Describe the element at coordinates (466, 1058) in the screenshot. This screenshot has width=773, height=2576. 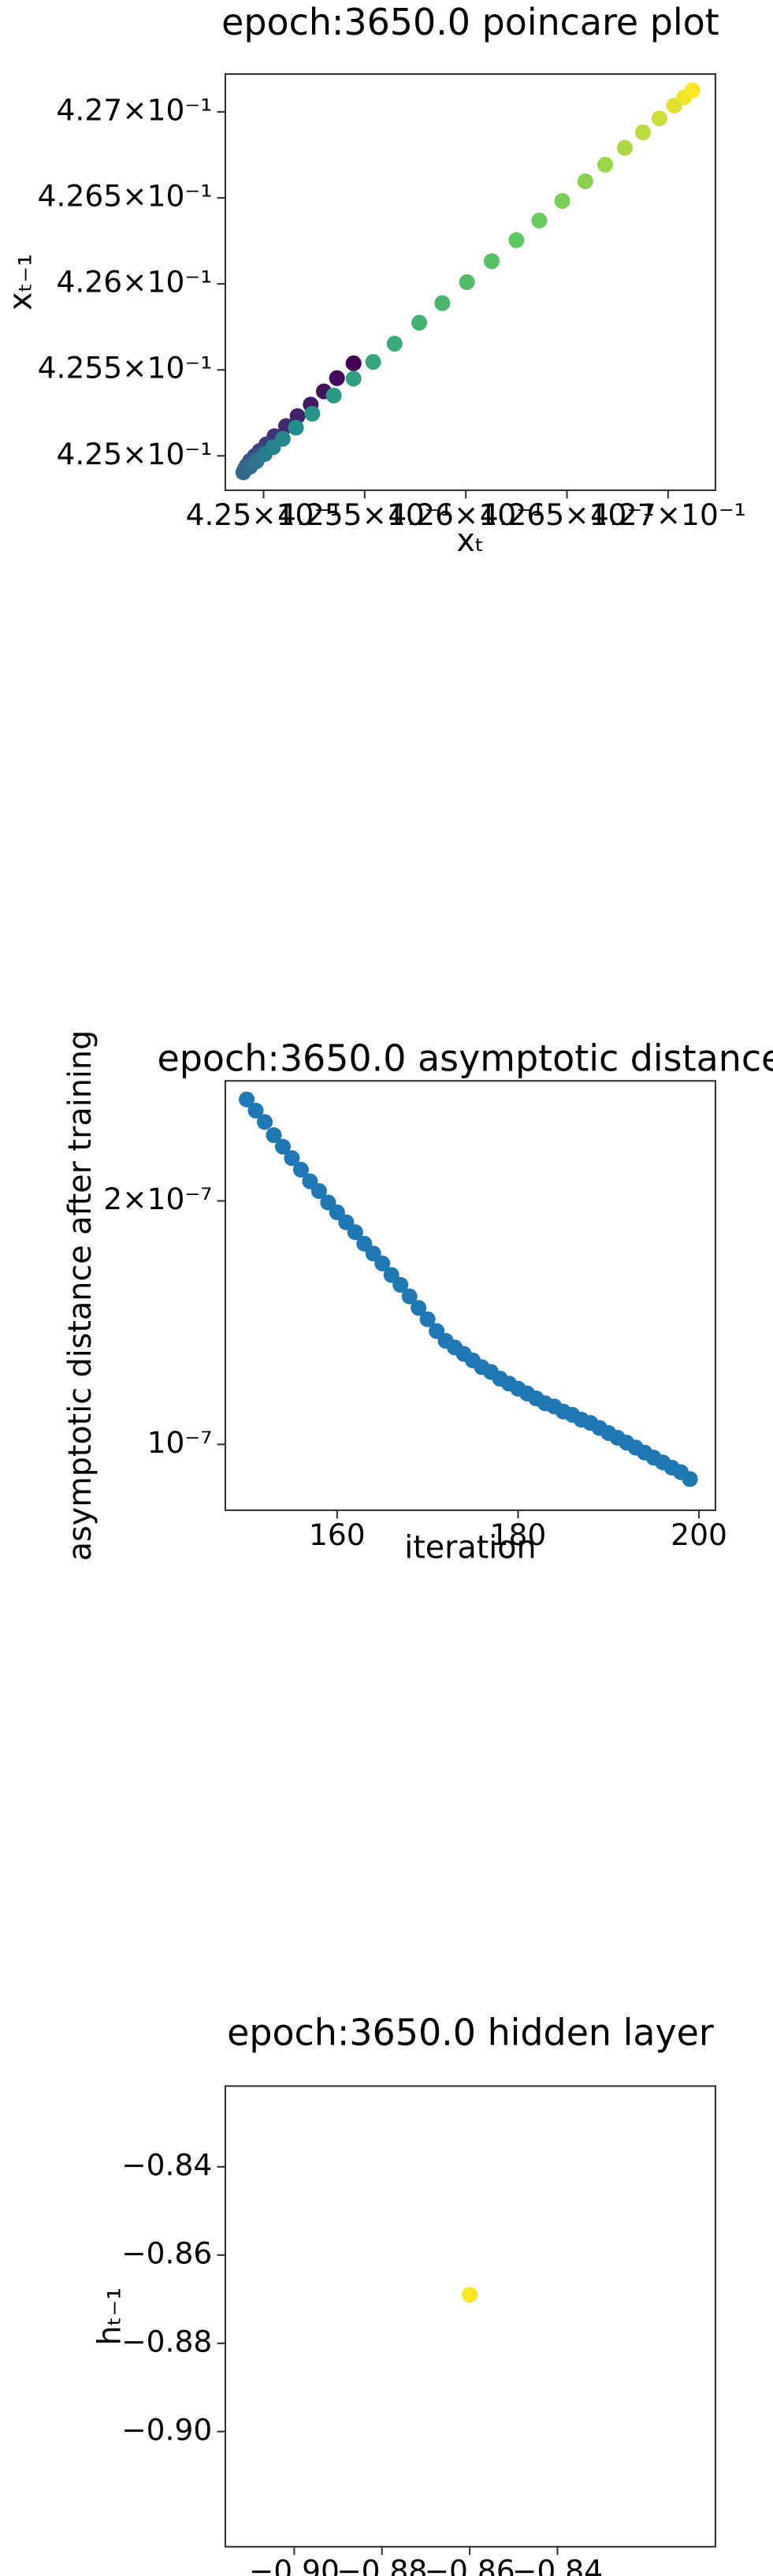
I see `chart-title: epoch:3650.0 asymptotic distance` at that location.